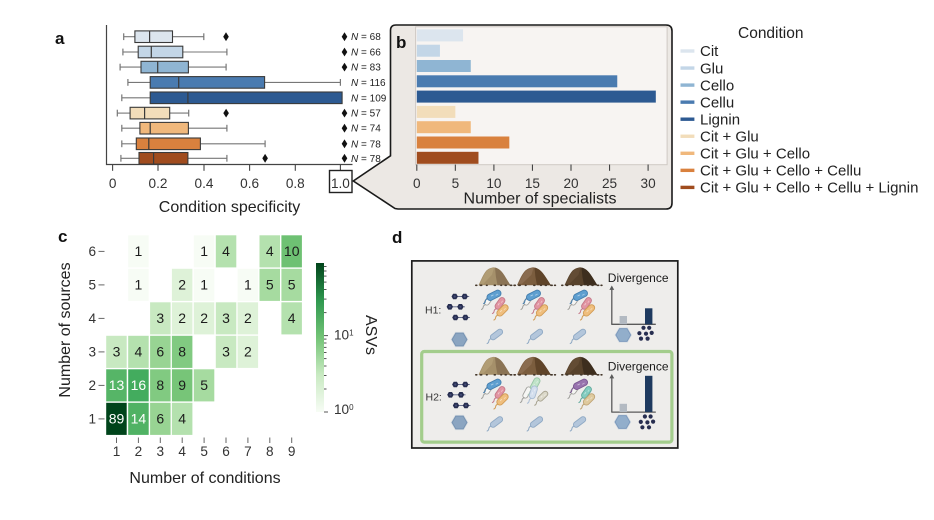 The image size is (934, 520). Describe the element at coordinates (249, 183) in the screenshot. I see `svg-text: 0.6` at that location.